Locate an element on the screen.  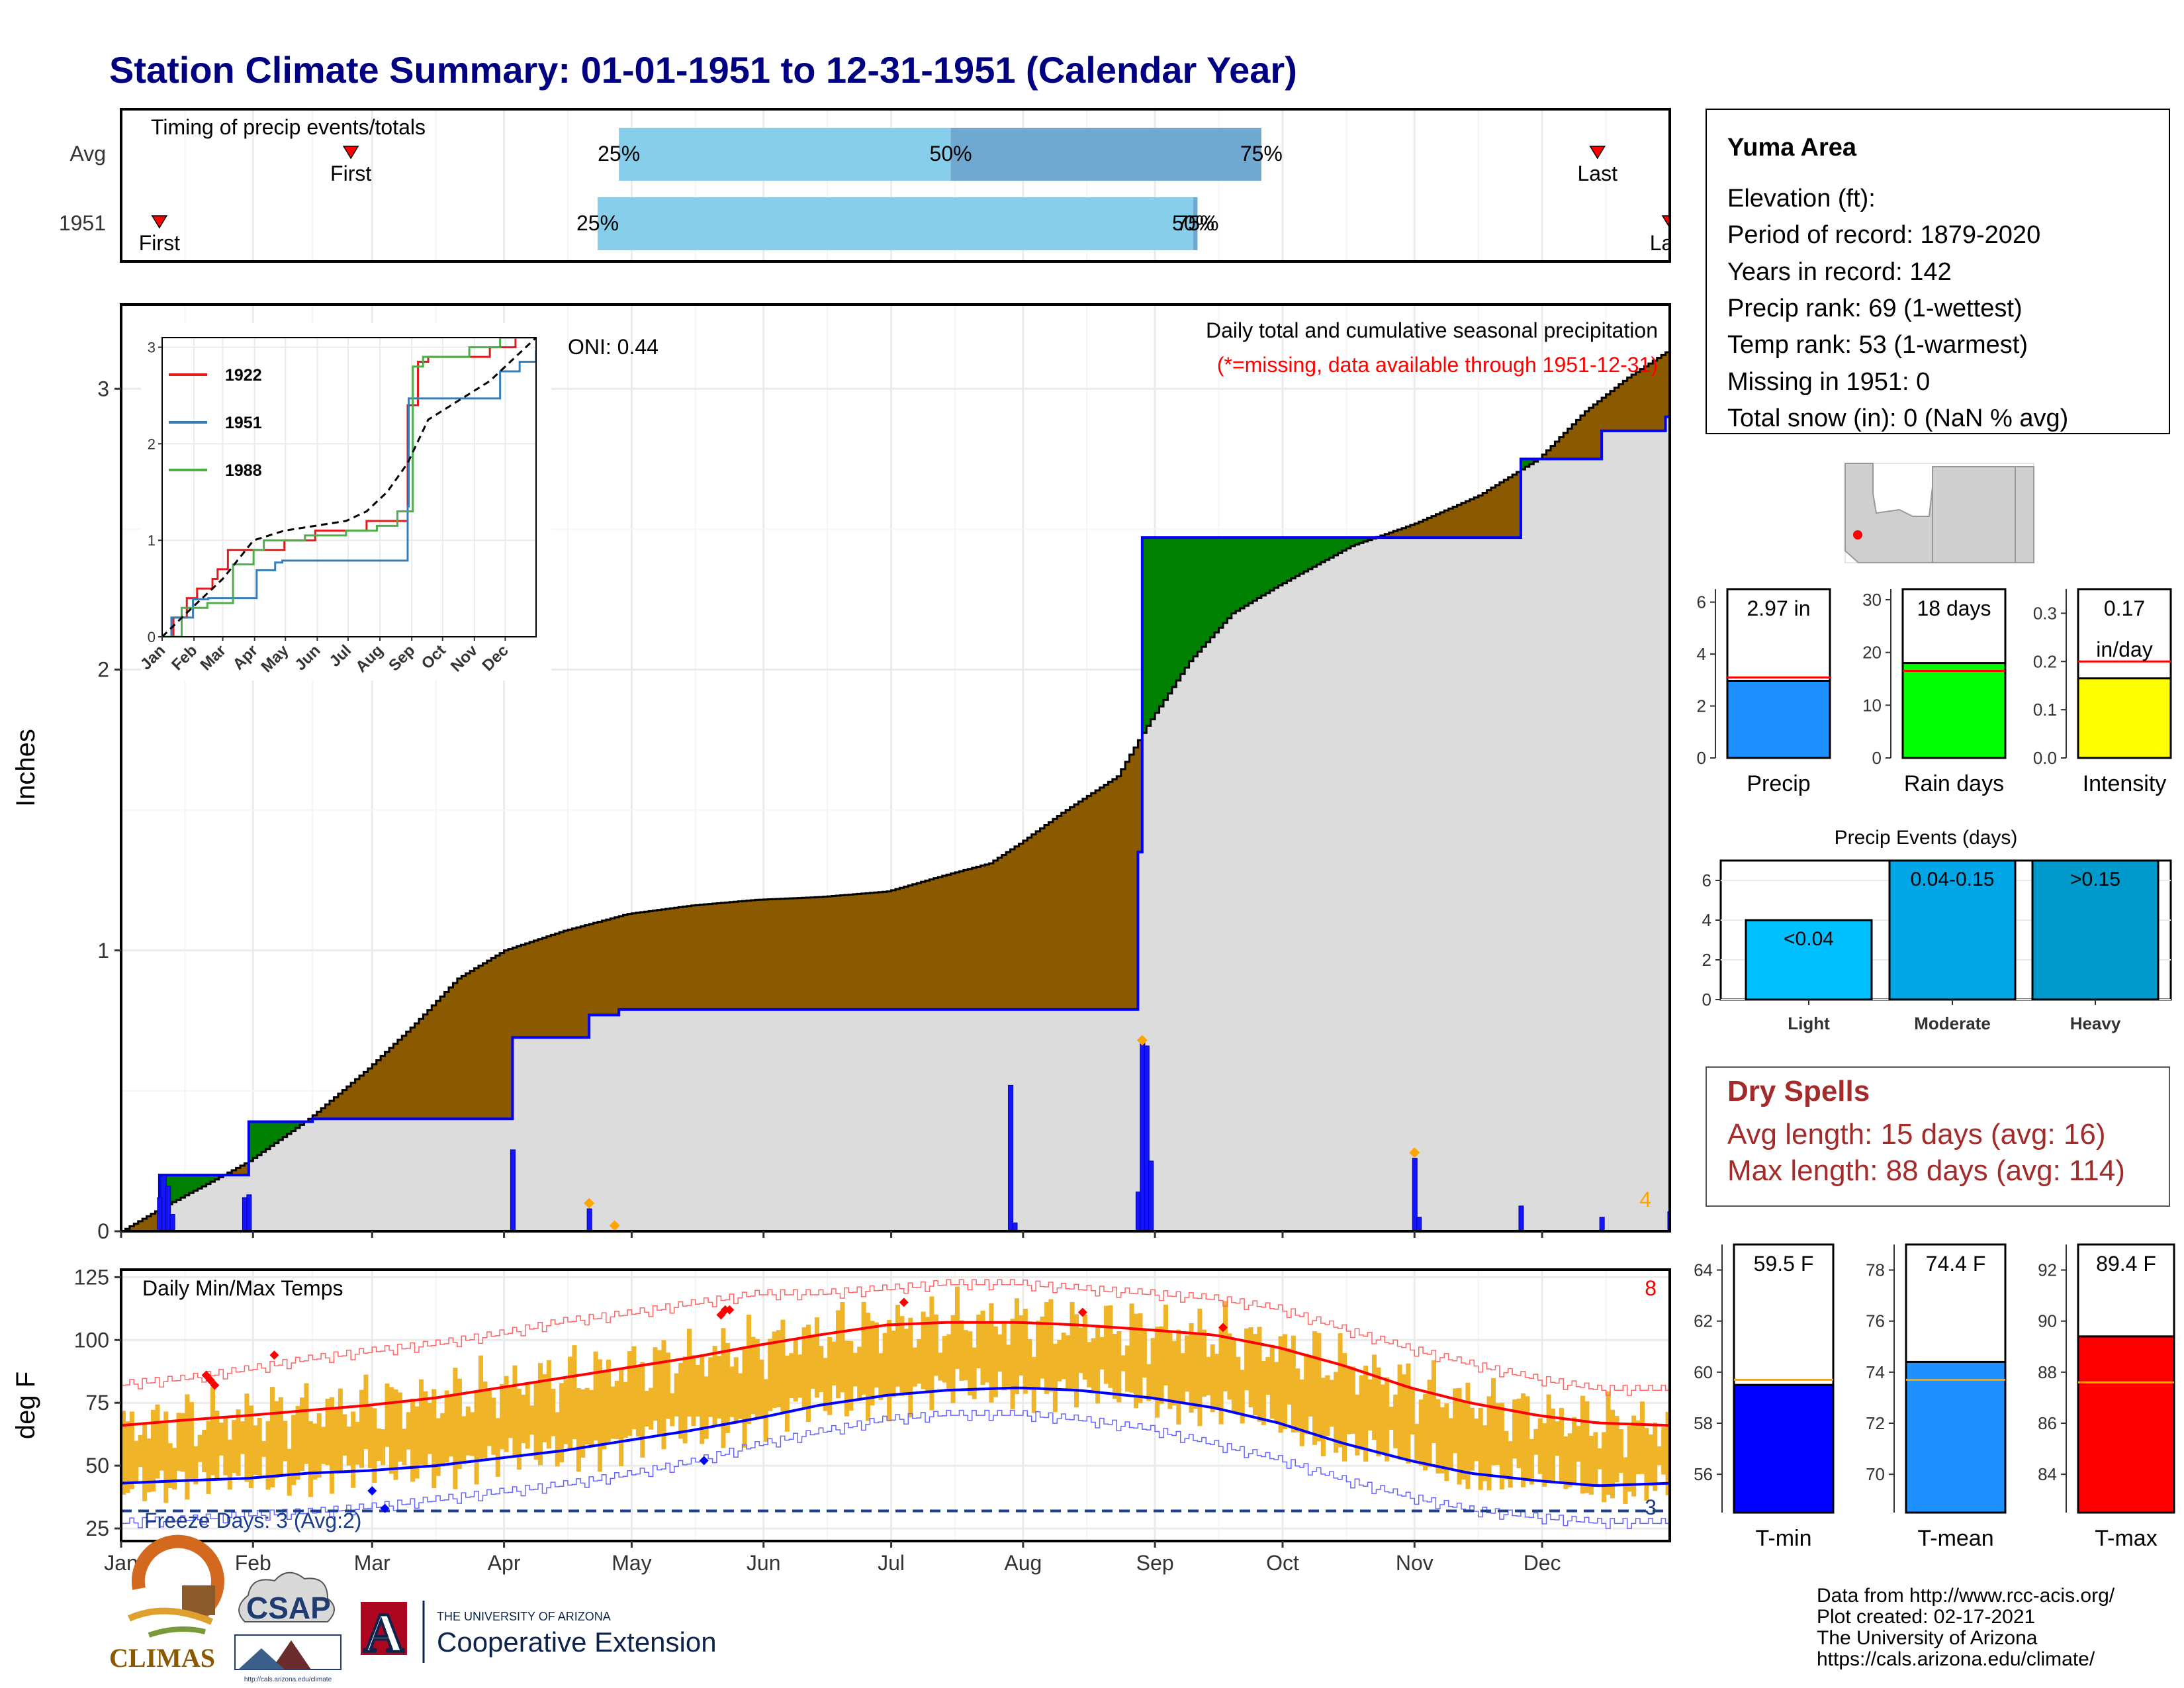
summary-bar-chart-t-min: 56 58 60 62 64 59.5 F T-min is located at coordinates (1764, 1397).